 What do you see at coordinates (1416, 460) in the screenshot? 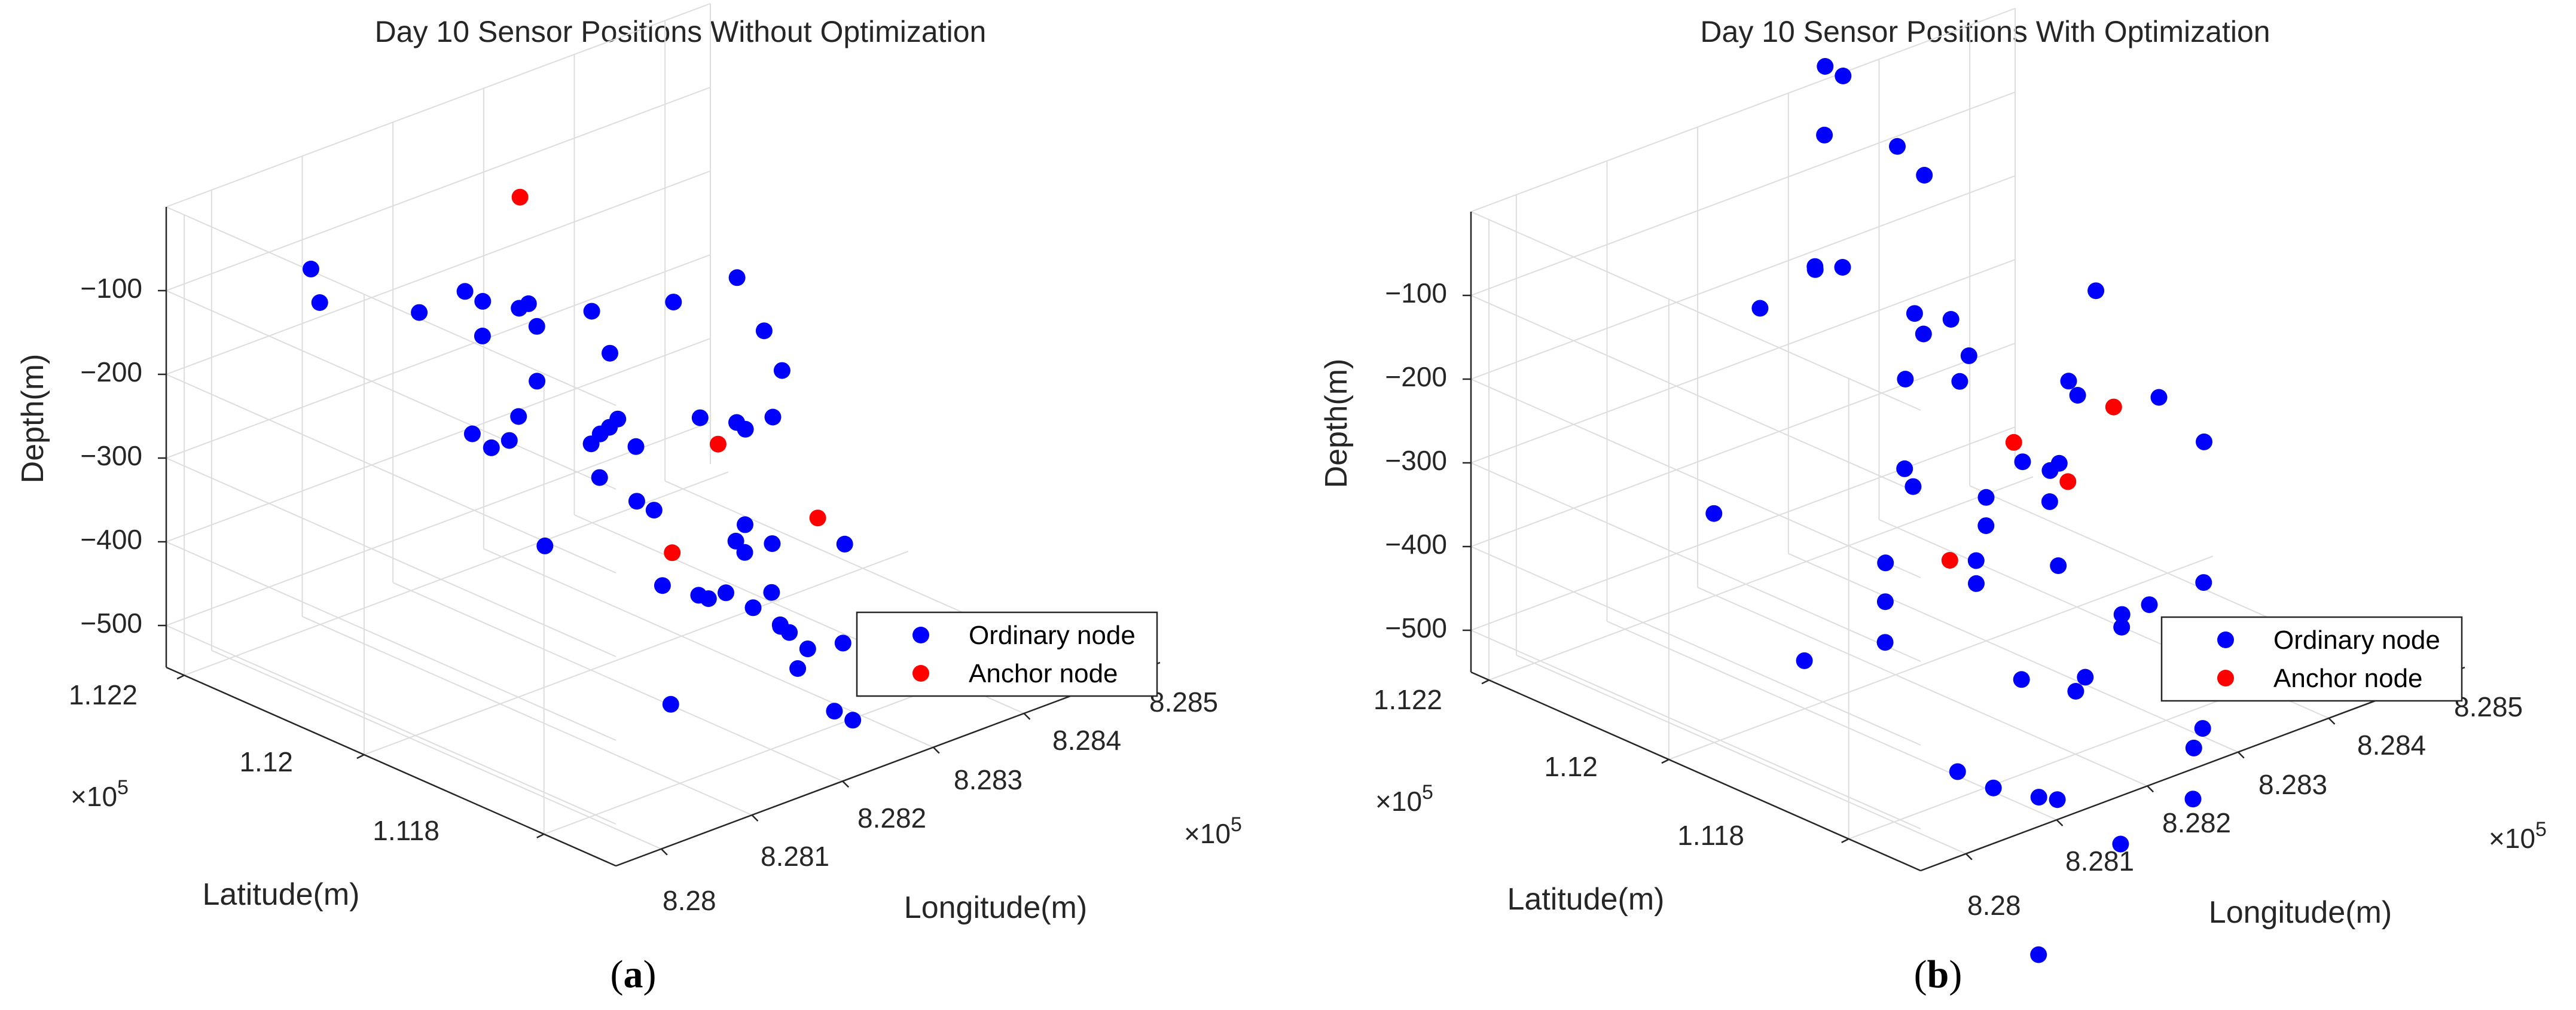
I see `z-tick-label: −300` at bounding box center [1416, 460].